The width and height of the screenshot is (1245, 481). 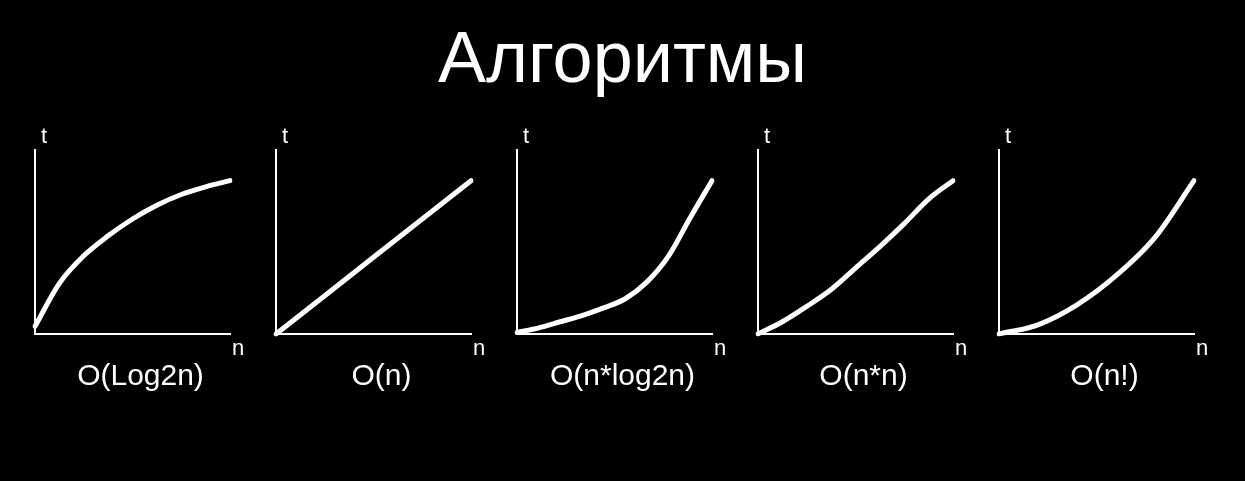 I want to click on text: O(n), so click(x=381, y=375).